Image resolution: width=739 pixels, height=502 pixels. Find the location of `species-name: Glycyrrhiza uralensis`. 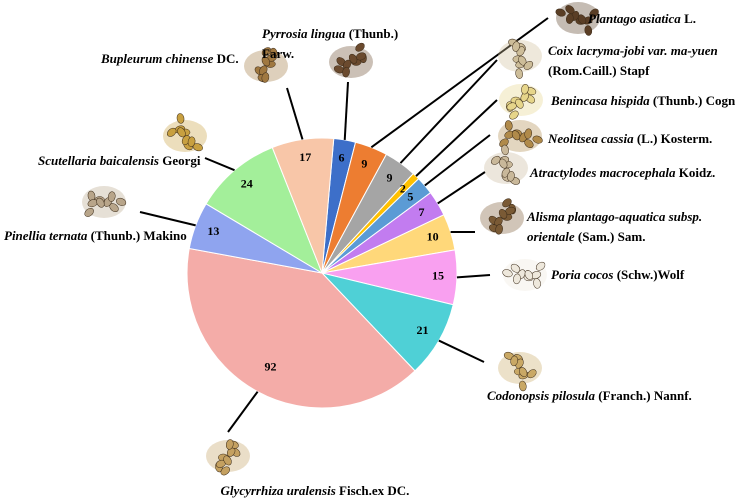

species-name: Glycyrrhiza uralensis is located at coordinates (278, 490).